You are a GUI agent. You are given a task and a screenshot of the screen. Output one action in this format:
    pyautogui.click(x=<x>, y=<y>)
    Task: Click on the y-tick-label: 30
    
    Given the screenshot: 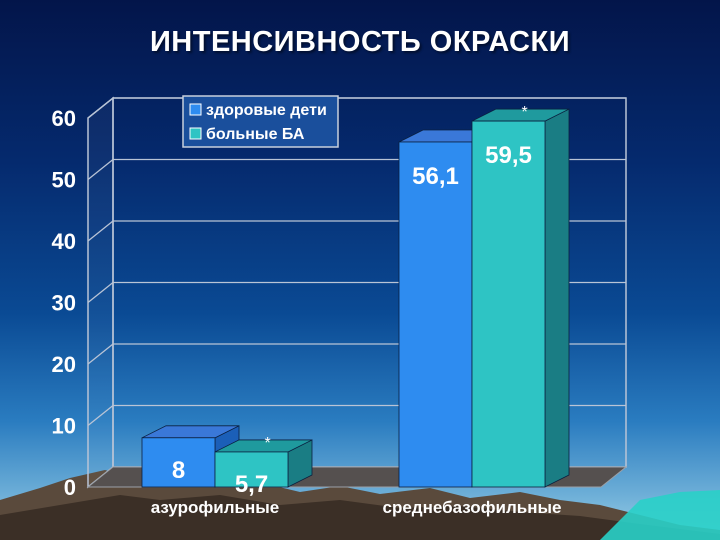 What is the action you would take?
    pyautogui.click(x=64, y=303)
    